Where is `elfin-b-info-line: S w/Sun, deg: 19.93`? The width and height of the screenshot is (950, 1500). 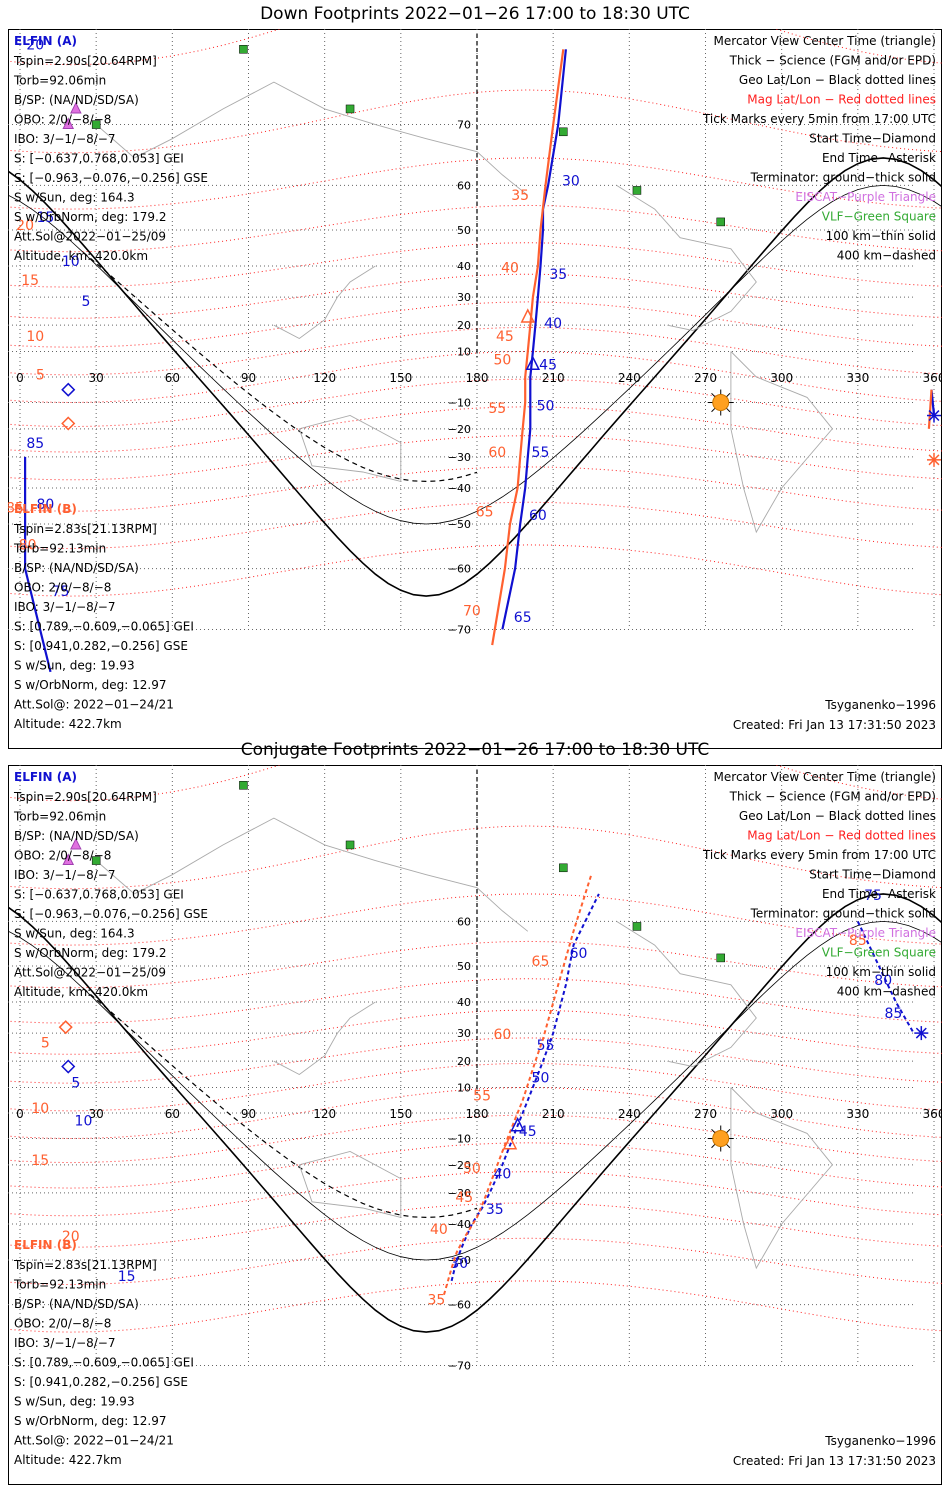 elfin-b-info-line: S w/Sun, deg: 19.93 is located at coordinates (74, 666).